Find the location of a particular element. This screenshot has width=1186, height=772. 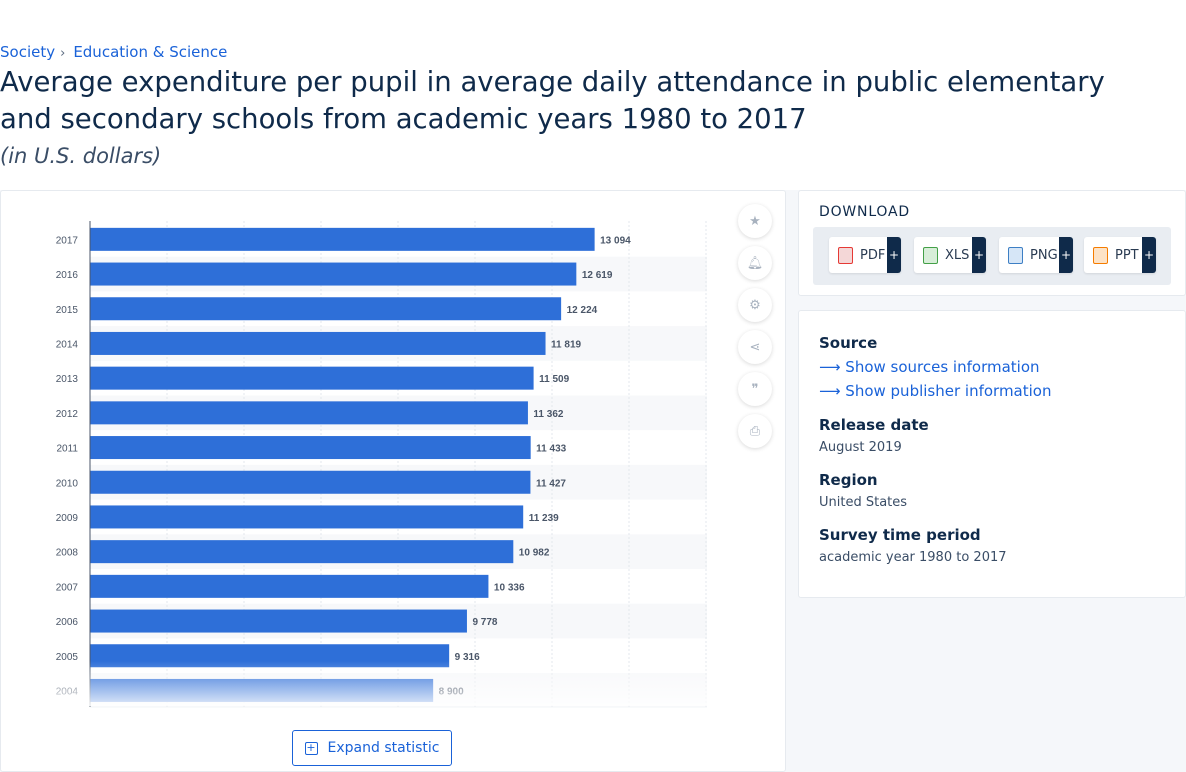

tick-label-2005: 2005 is located at coordinates (67, 657).